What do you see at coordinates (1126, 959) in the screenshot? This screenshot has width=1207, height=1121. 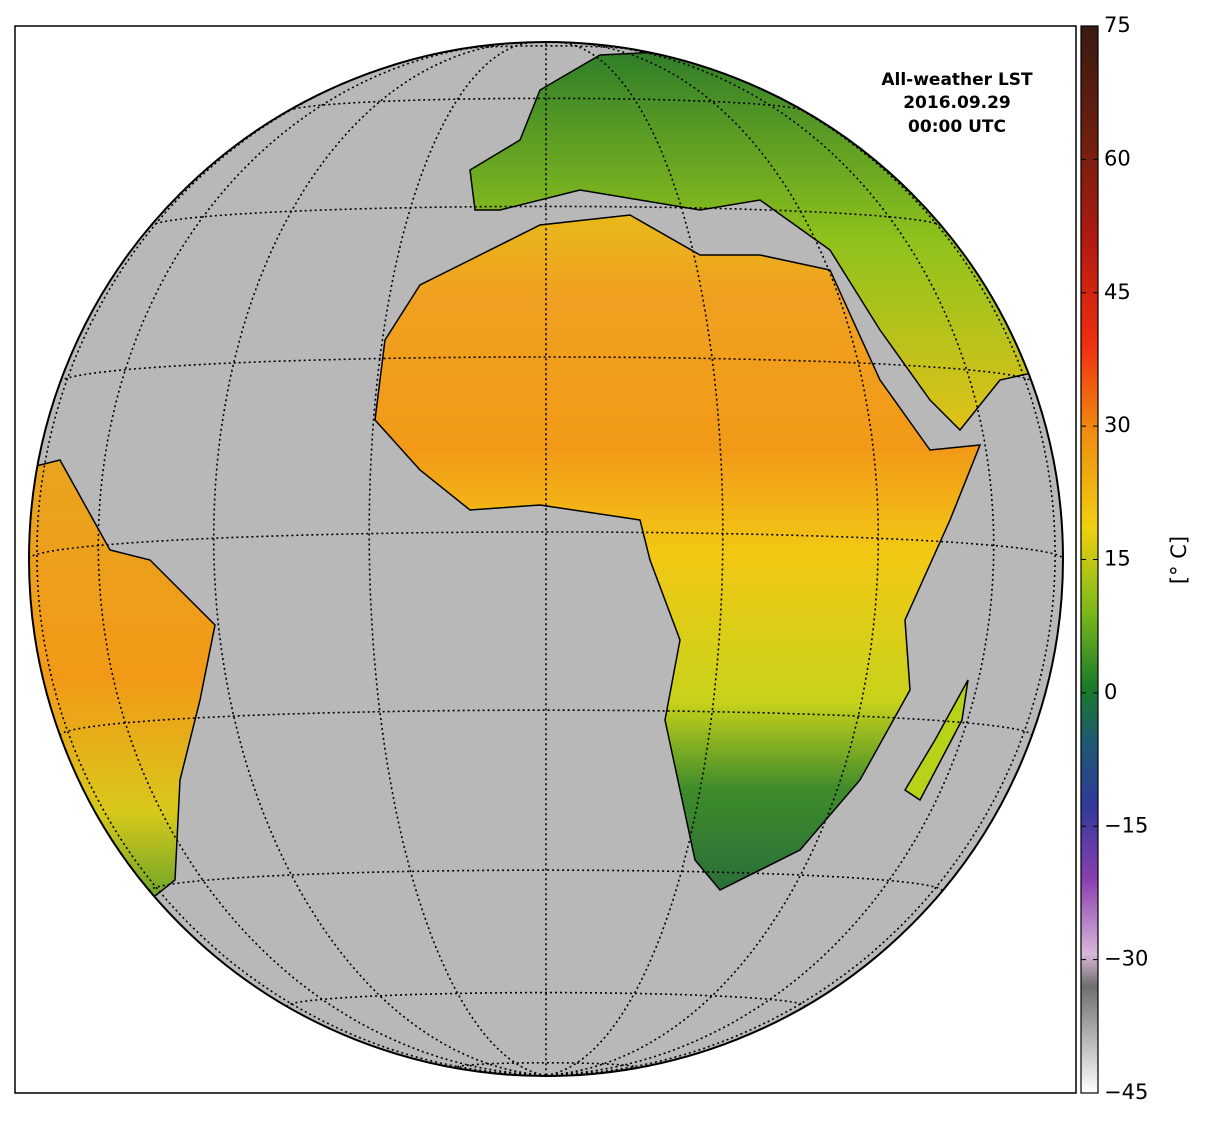 I see `colorbar-tick-label: −30` at bounding box center [1126, 959].